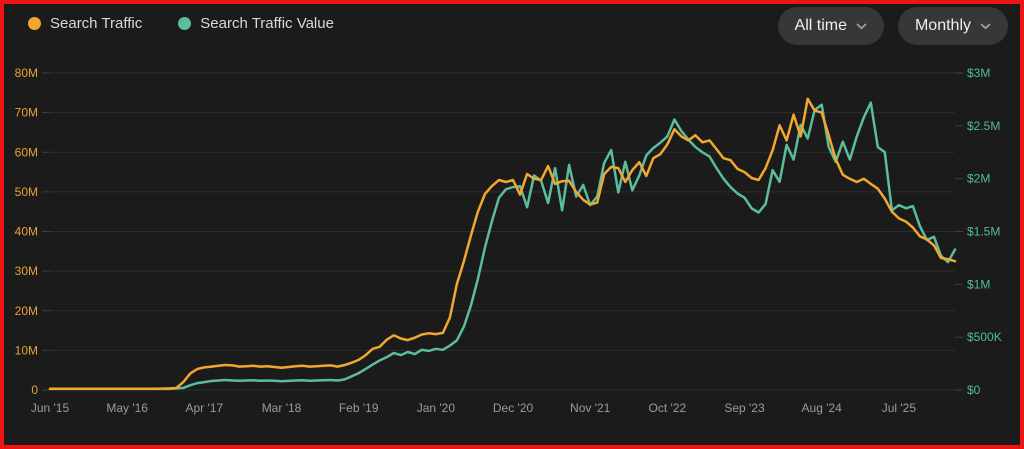 Image resolution: width=1024 pixels, height=449 pixels. Describe the element at coordinates (899, 408) in the screenshot. I see `x-axis-tick-label: Jul '25` at that location.